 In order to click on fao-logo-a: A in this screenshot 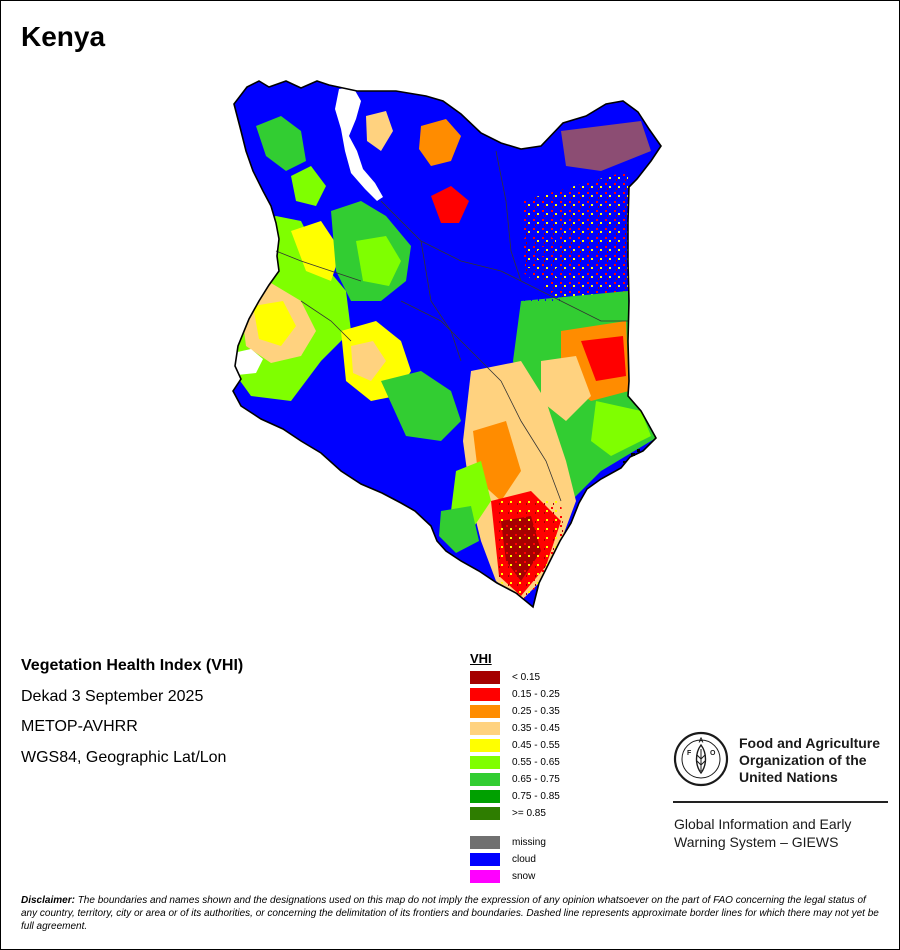, I will do `click(701, 741)`.